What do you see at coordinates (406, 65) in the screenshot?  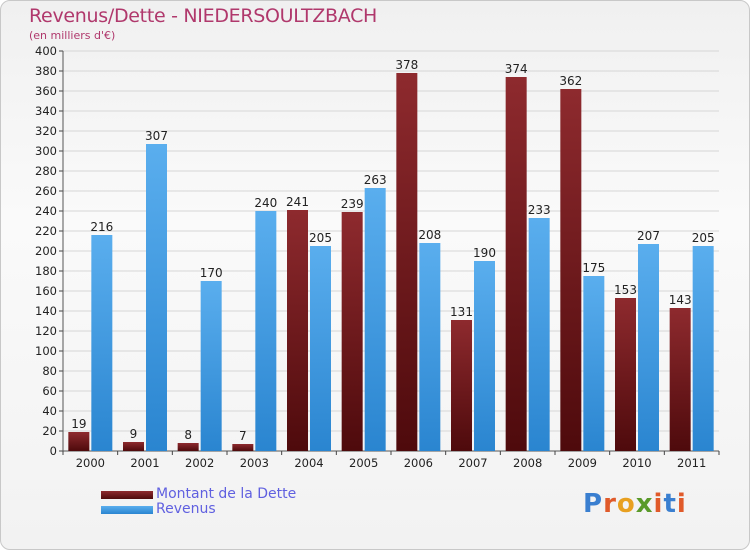 I see `data-label-dette: 378` at bounding box center [406, 65].